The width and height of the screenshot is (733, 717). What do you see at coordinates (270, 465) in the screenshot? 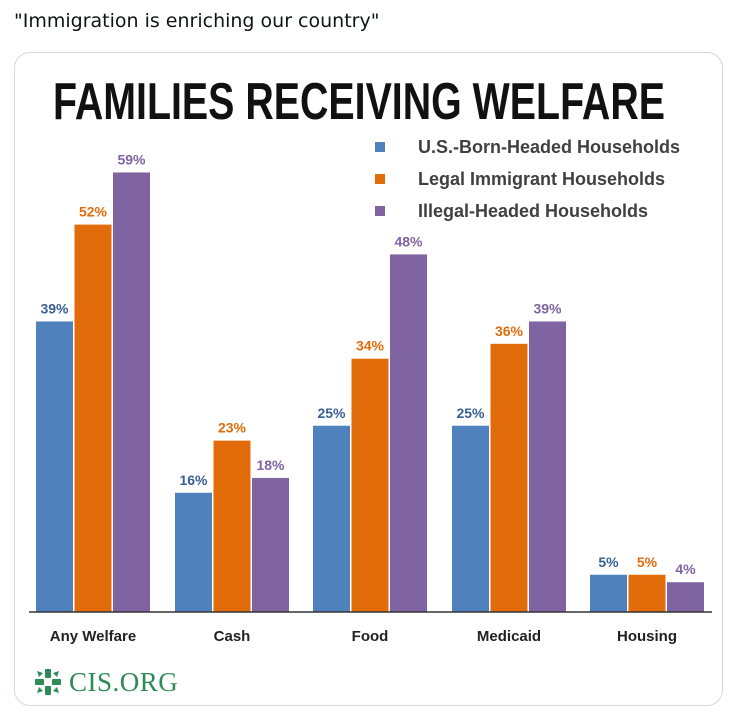
I see `data-label-cash-series-3: 18%` at bounding box center [270, 465].